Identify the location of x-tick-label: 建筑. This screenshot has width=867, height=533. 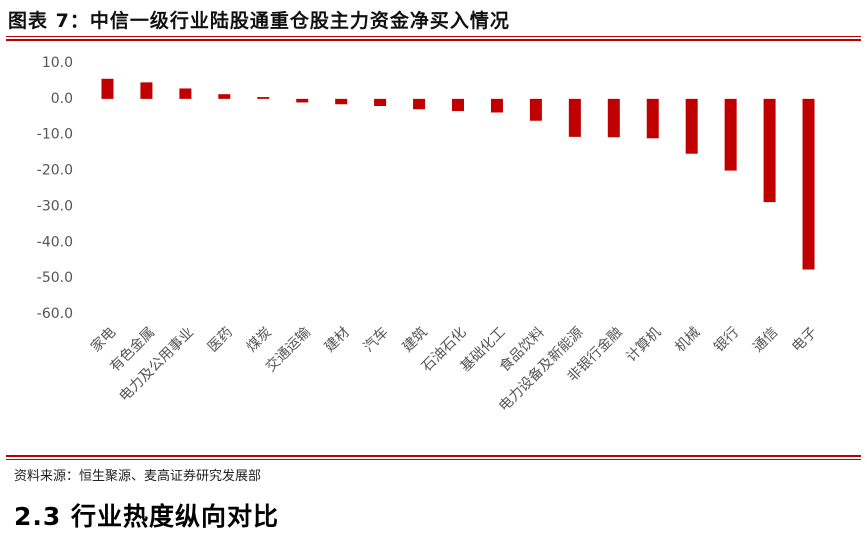
(415, 339).